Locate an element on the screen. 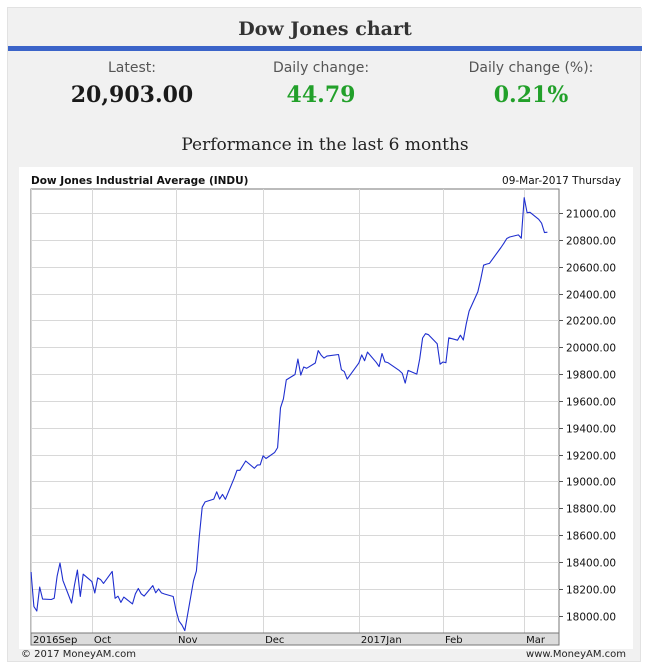  daily-change-pct-value: 0.21% is located at coordinates (531, 95).